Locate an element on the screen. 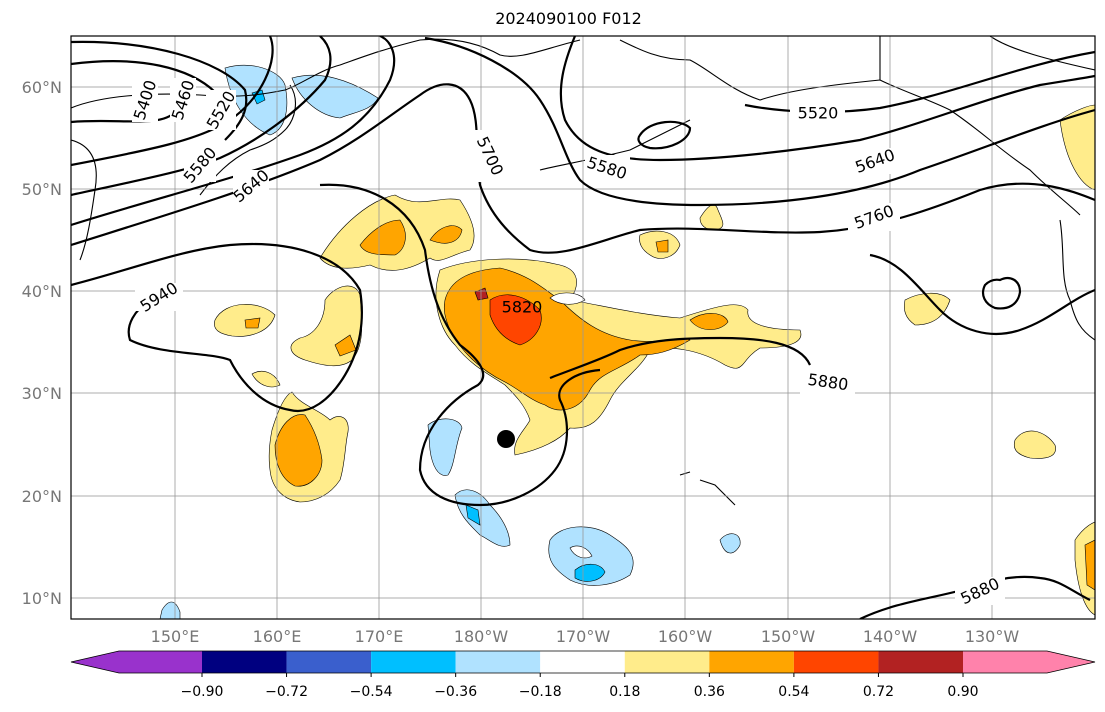 The image size is (1105, 712). lat-label: 30°N is located at coordinates (42, 393).